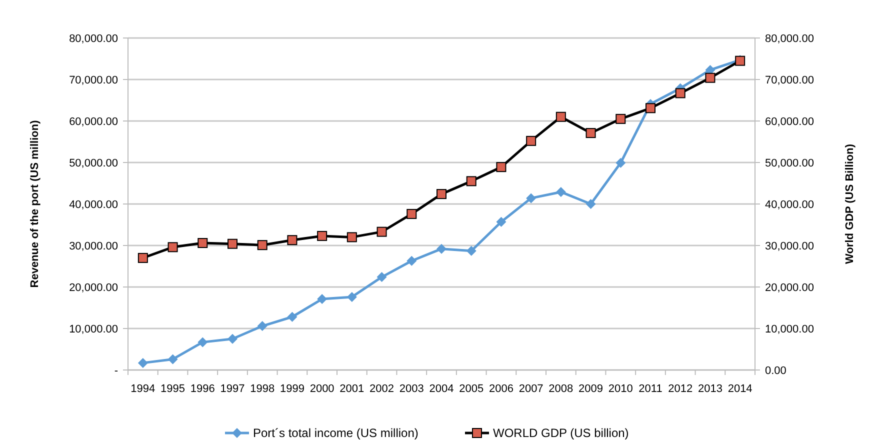  Describe the element at coordinates (789, 163) in the screenshot. I see `y2-tick-label: 50,000.00` at that location.